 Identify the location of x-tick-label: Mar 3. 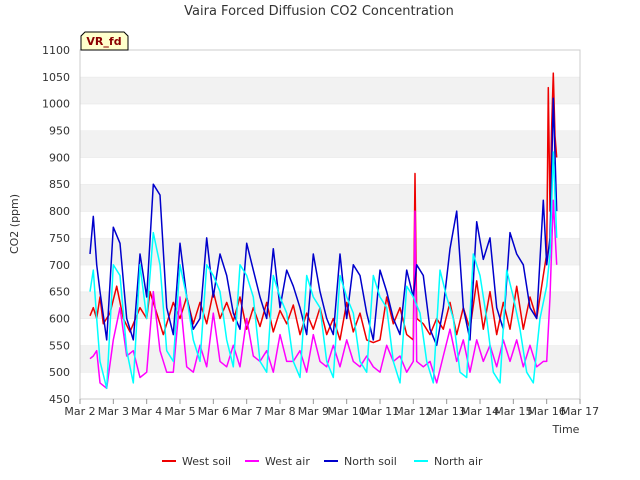
(113, 411).